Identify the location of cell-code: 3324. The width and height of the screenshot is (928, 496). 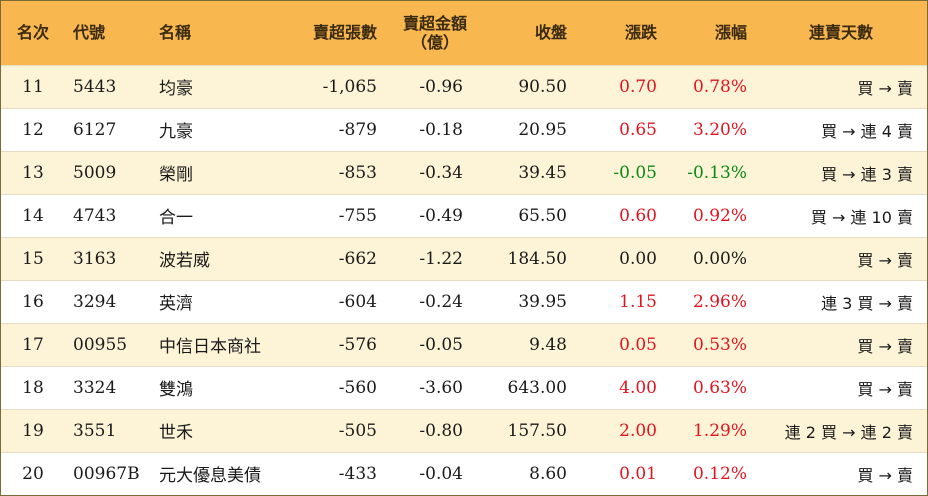
(108, 387).